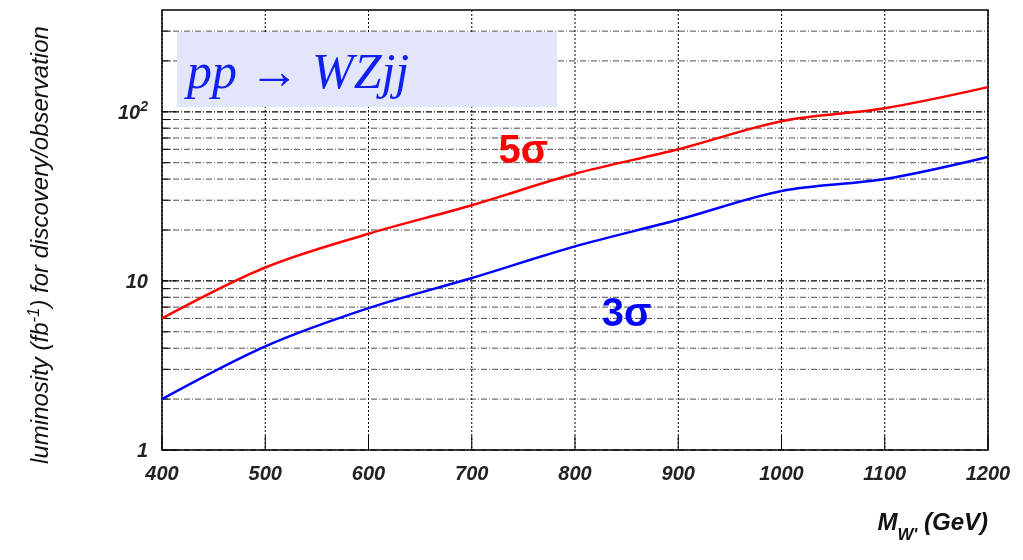 This screenshot has width=1023, height=560. Describe the element at coordinates (678, 473) in the screenshot. I see `x-tick-label: 900` at that location.